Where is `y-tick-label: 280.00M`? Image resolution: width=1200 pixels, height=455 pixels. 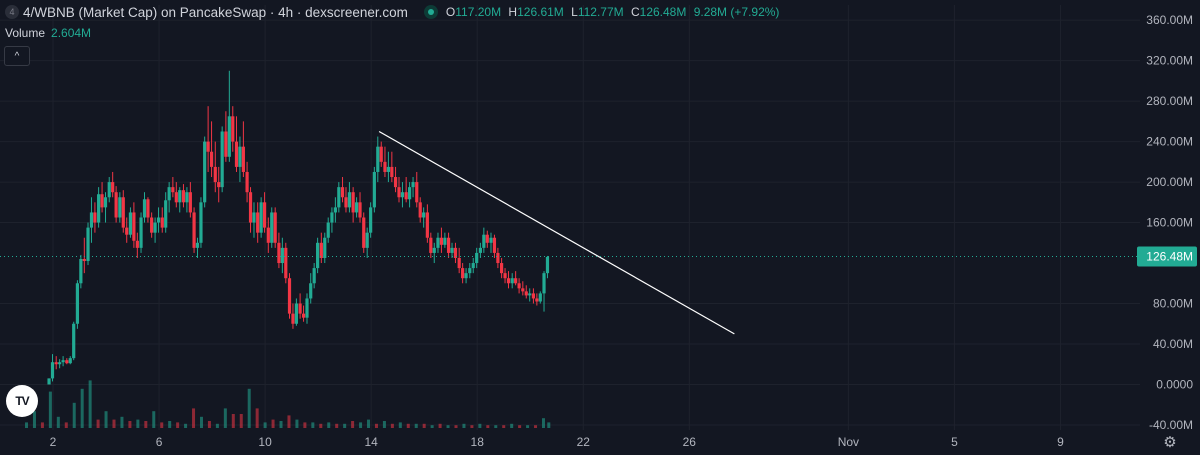
y-tick-label: 280.00M is located at coordinates (1169, 101).